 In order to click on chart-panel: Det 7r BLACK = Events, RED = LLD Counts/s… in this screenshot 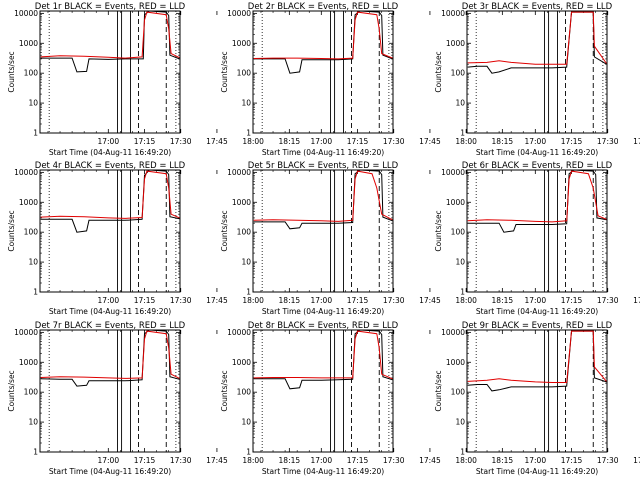, I will do `click(153, 398)`.